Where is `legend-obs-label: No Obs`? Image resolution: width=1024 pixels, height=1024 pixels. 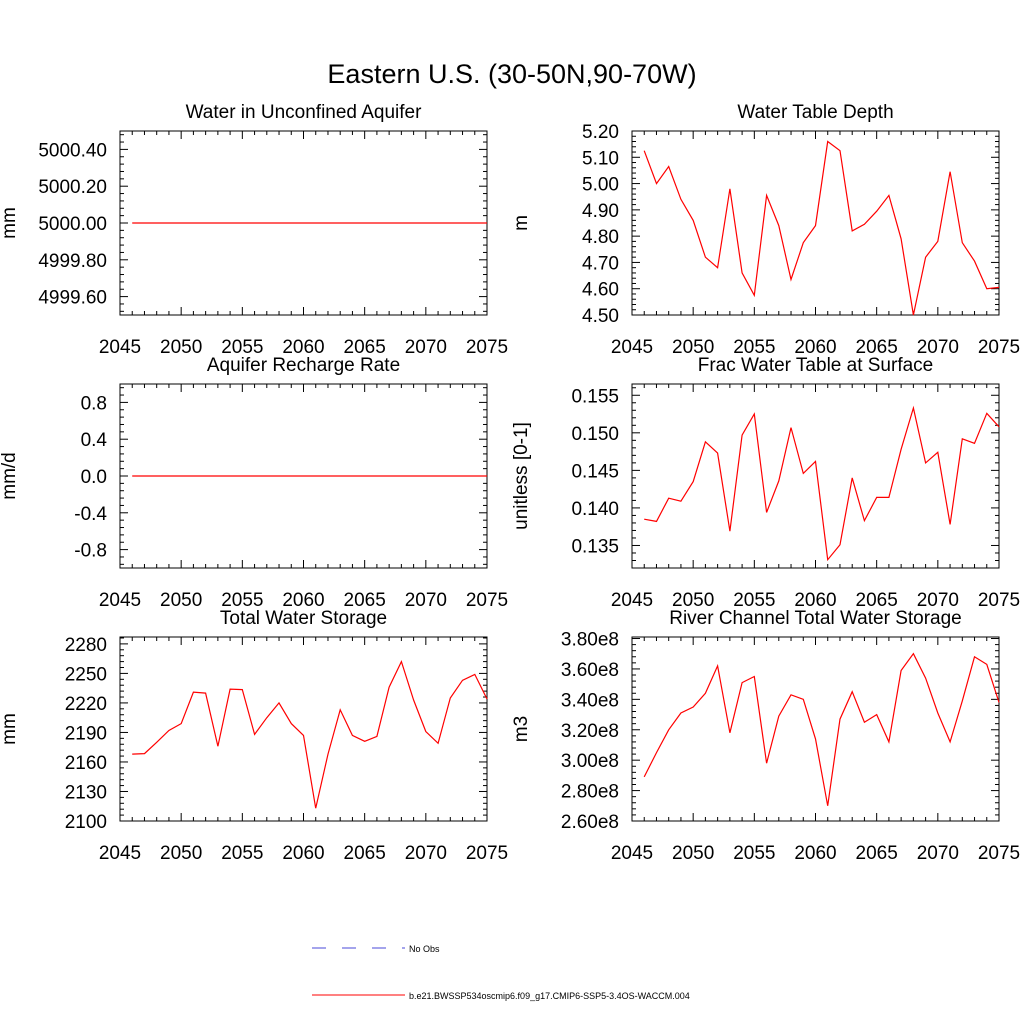 legend-obs-label: No Obs is located at coordinates (424, 949).